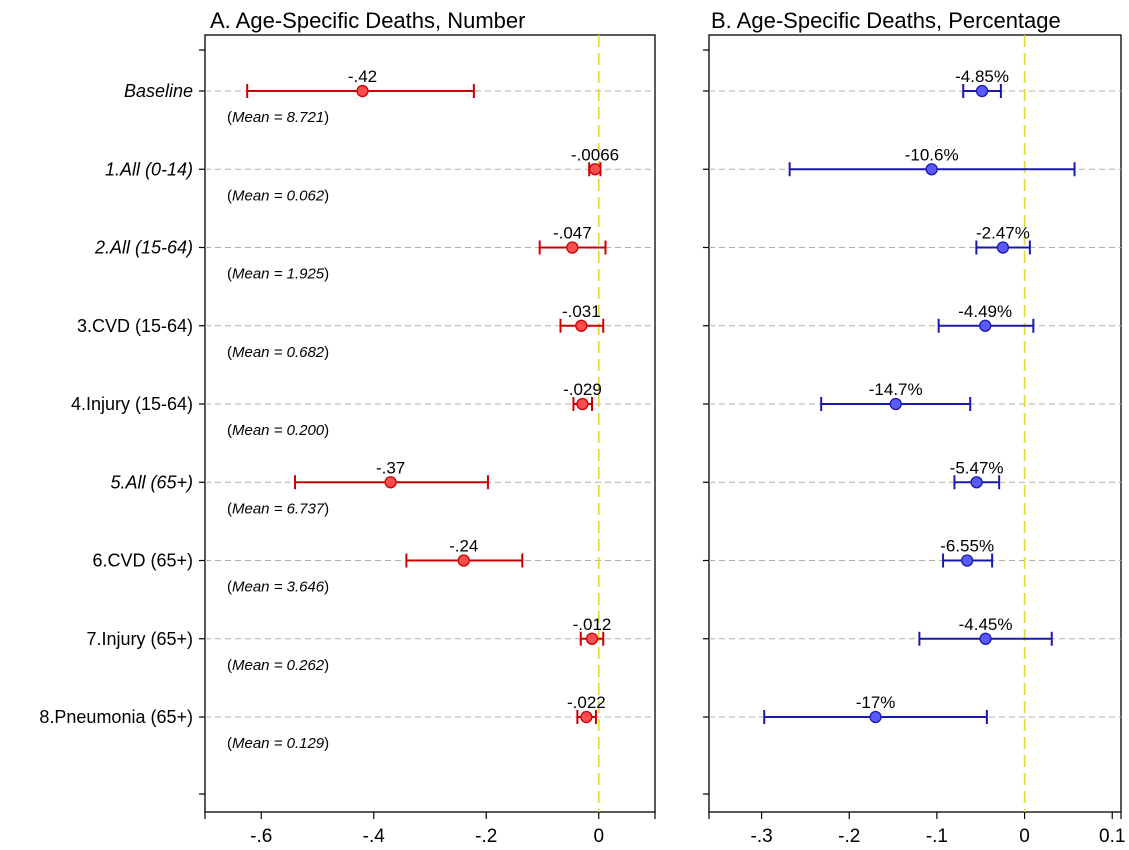  What do you see at coordinates (1003, 233) in the screenshot?
I see `value-label: -2.47%` at bounding box center [1003, 233].